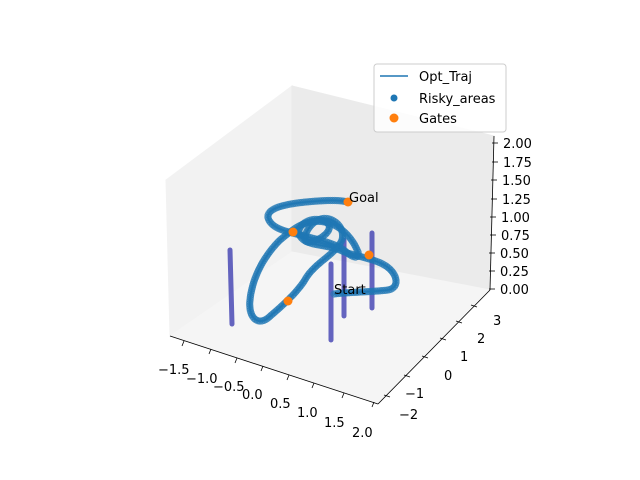  What do you see at coordinates (445, 77) in the screenshot?
I see `legend-label-opt-traj: Opt_Traj` at bounding box center [445, 77].